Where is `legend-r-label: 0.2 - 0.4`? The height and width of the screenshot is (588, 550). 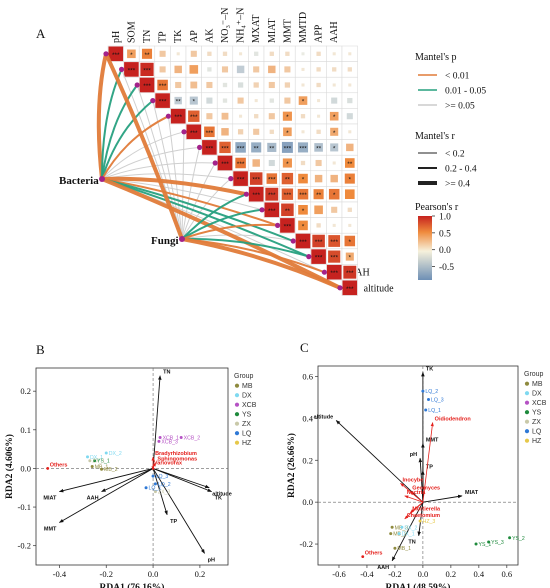
legend-r-label: 0.2 - 0.4 is located at coordinates (461, 170).